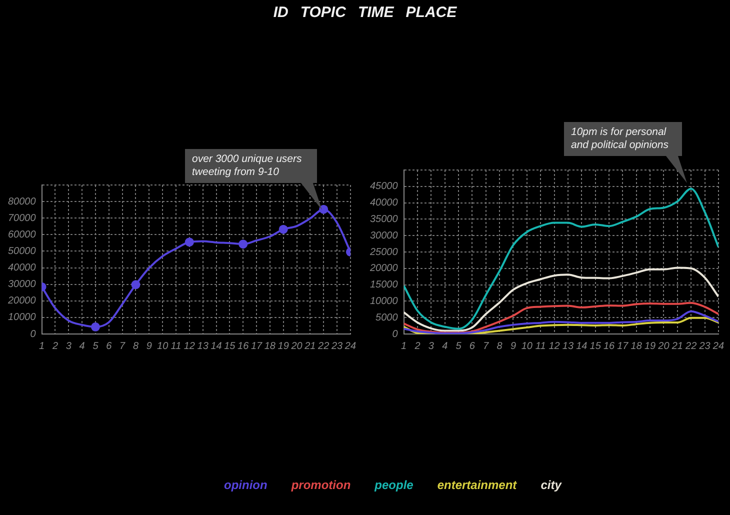 This screenshot has height=515, width=730. Describe the element at coordinates (384, 285) in the screenshot. I see `y-tick-label: 15000` at that location.